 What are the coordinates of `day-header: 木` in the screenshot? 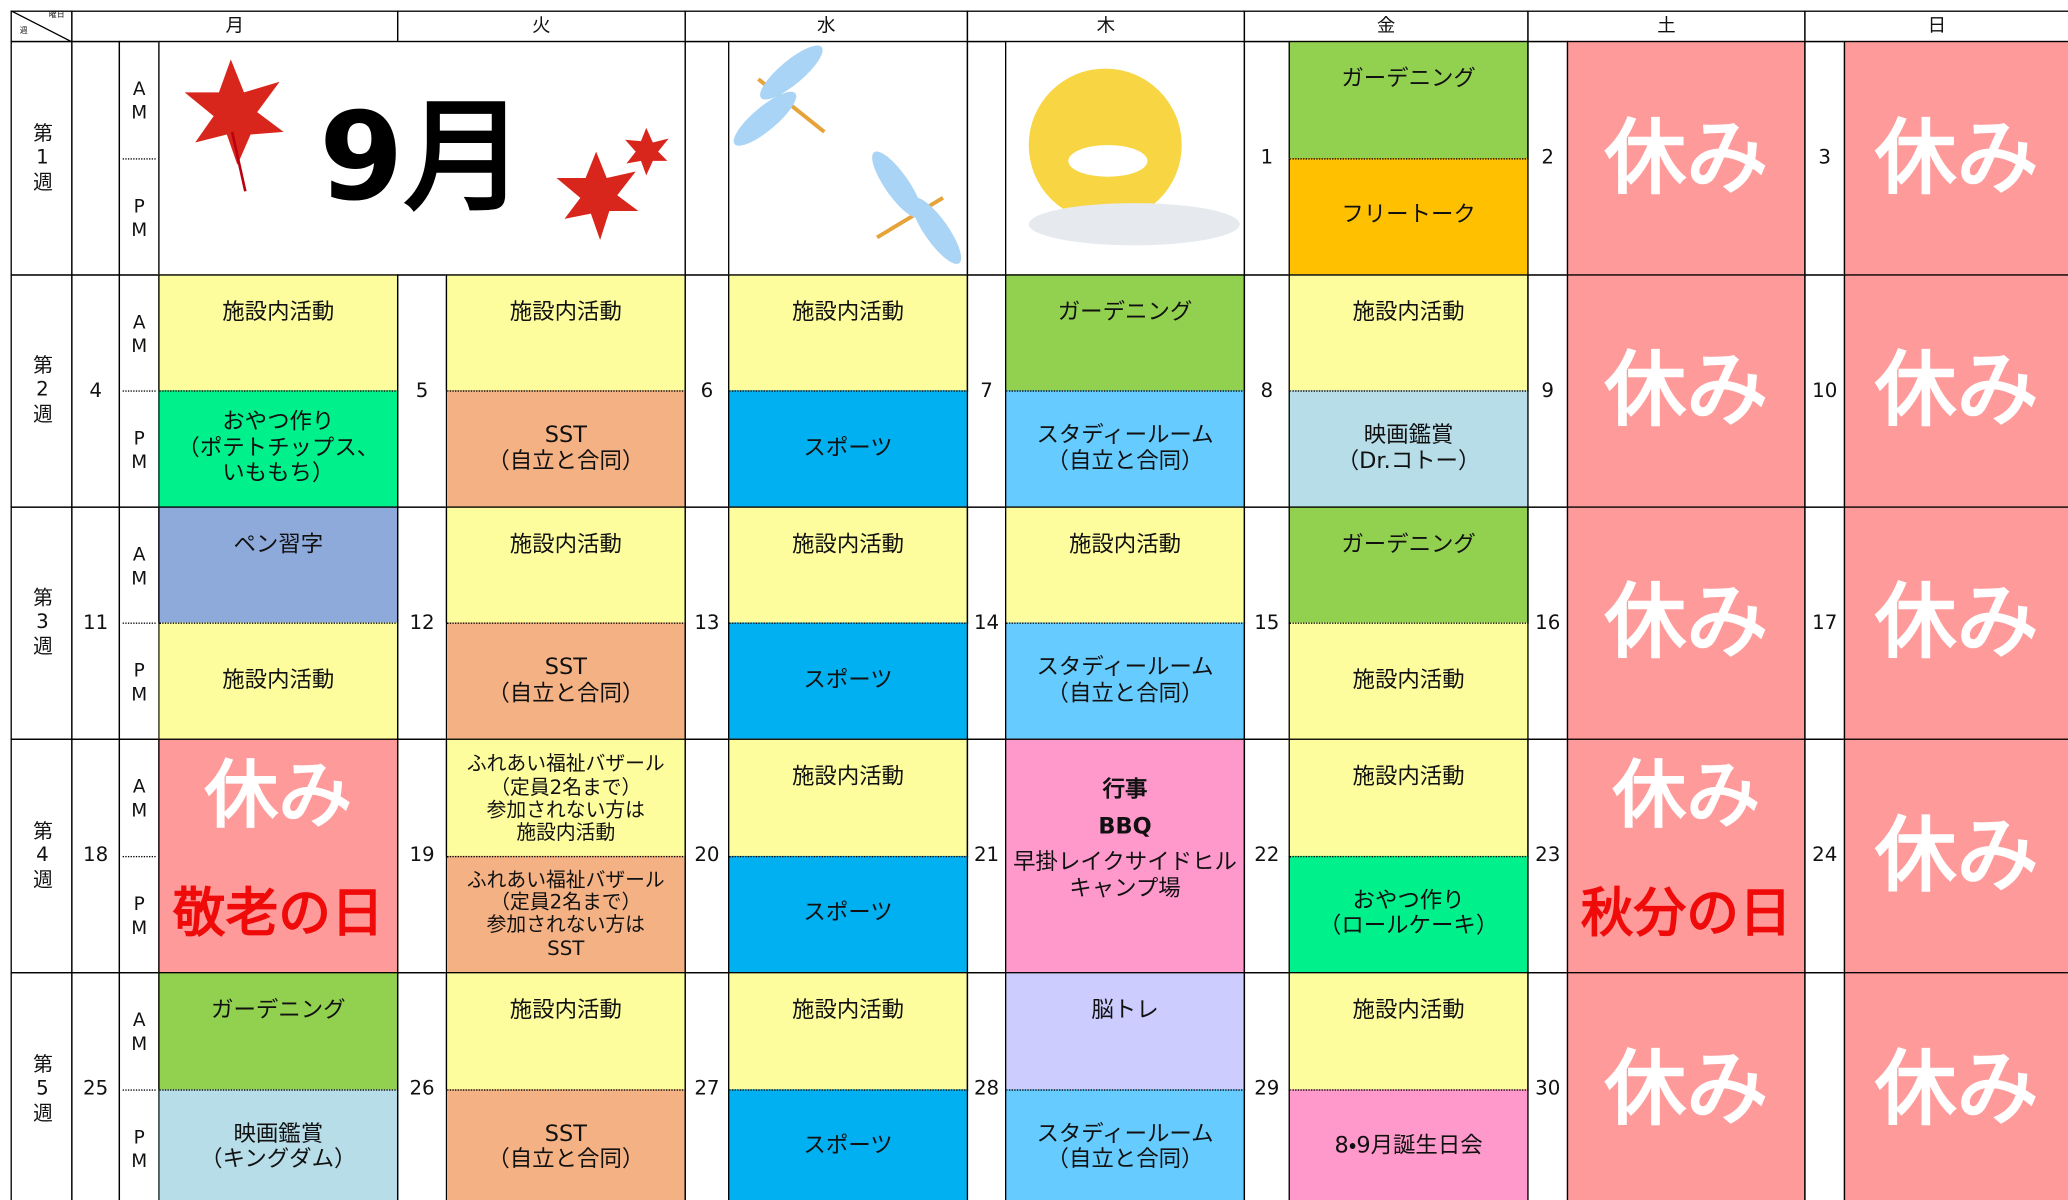 It's located at (1106, 26).